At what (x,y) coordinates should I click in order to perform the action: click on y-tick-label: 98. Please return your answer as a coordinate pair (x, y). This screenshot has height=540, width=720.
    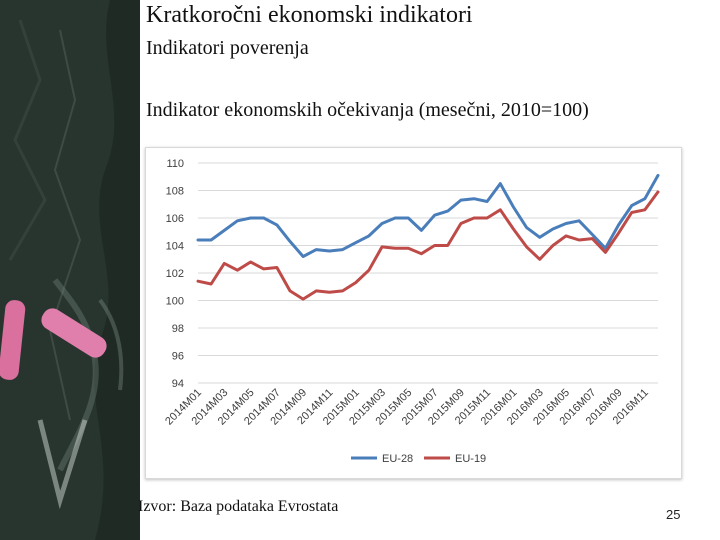
    Looking at the image, I should click on (178, 329).